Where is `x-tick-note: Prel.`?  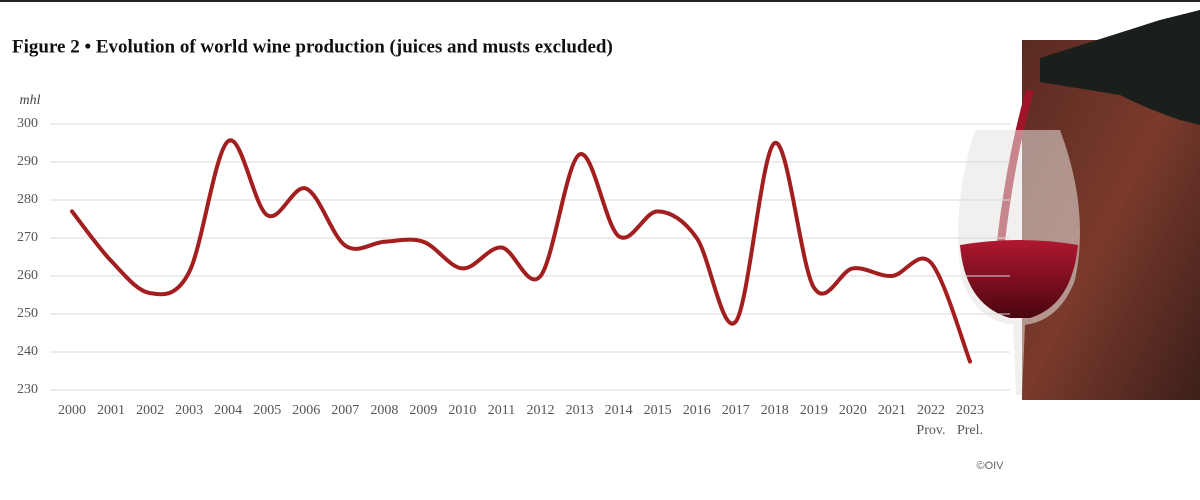 x-tick-note: Prel. is located at coordinates (970, 430).